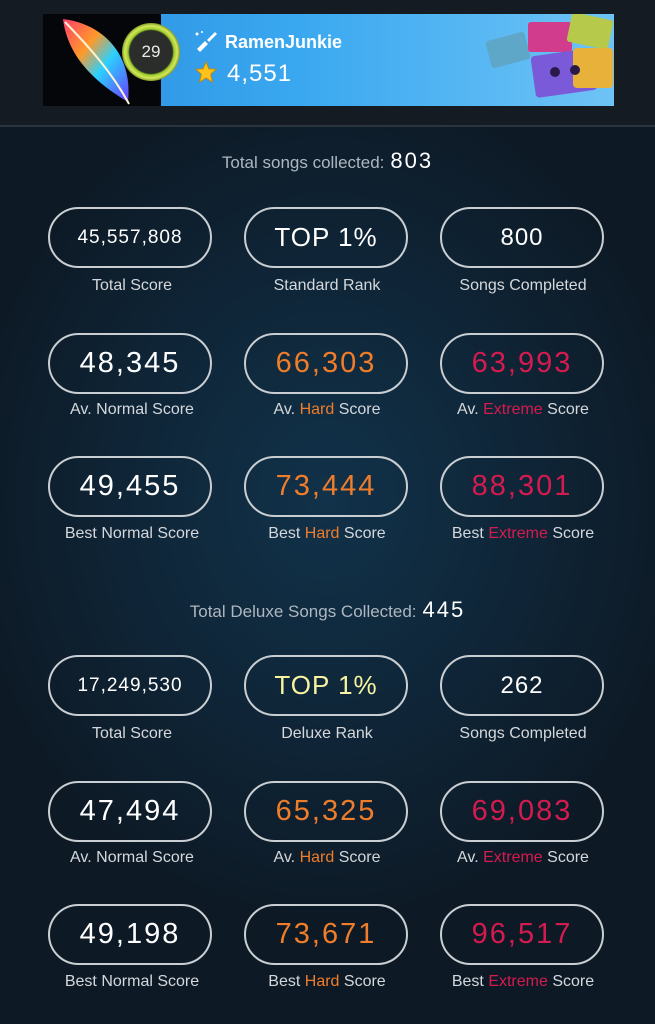 The height and width of the screenshot is (1024, 655). I want to click on total-score-label: Total Score, so click(132, 285).